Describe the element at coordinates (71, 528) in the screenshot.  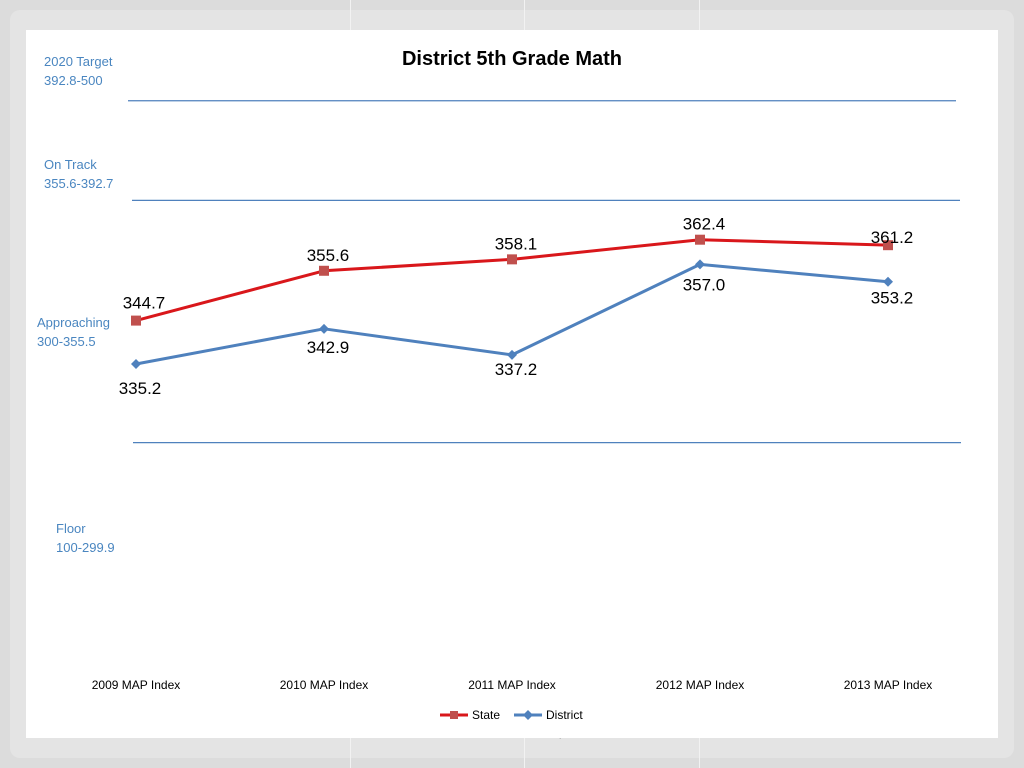
I see `band-label-floor: Floor` at that location.